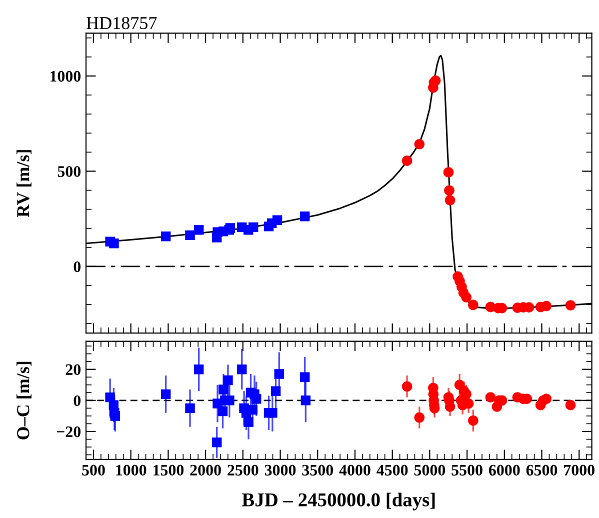  Describe the element at coordinates (579, 470) in the screenshot. I see `x-tick-label: 7000` at that location.